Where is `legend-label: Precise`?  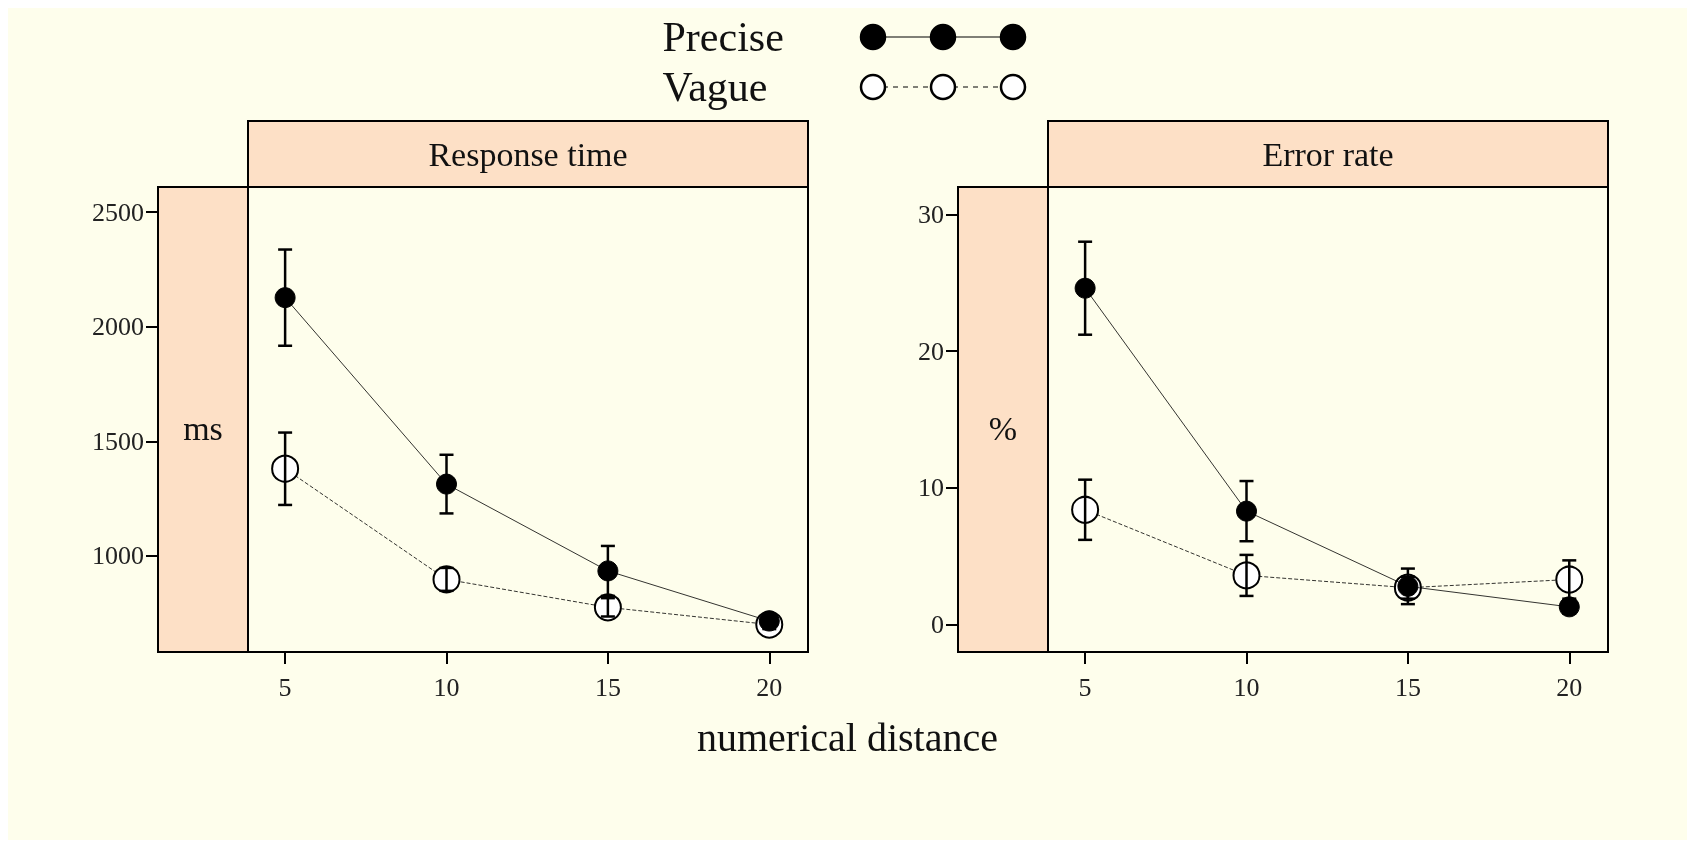 legend-label: Precise is located at coordinates (723, 37).